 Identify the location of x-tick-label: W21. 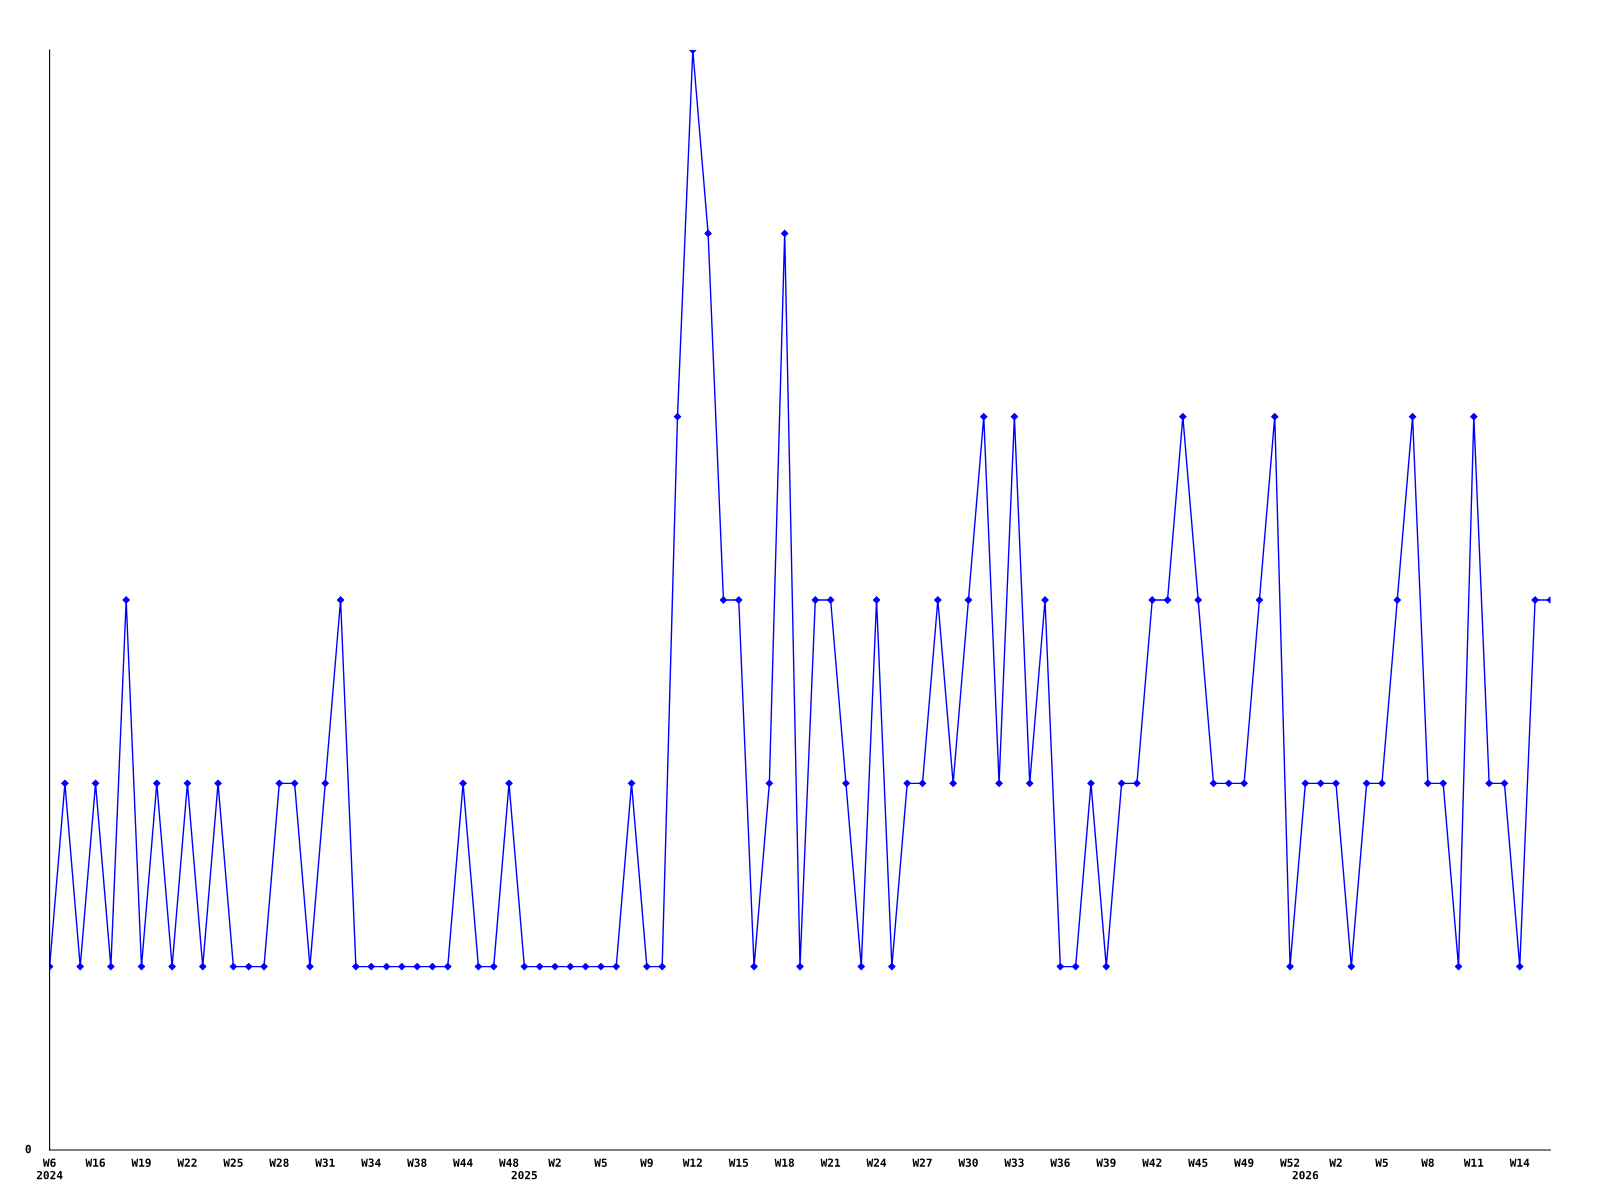
(830, 1162).